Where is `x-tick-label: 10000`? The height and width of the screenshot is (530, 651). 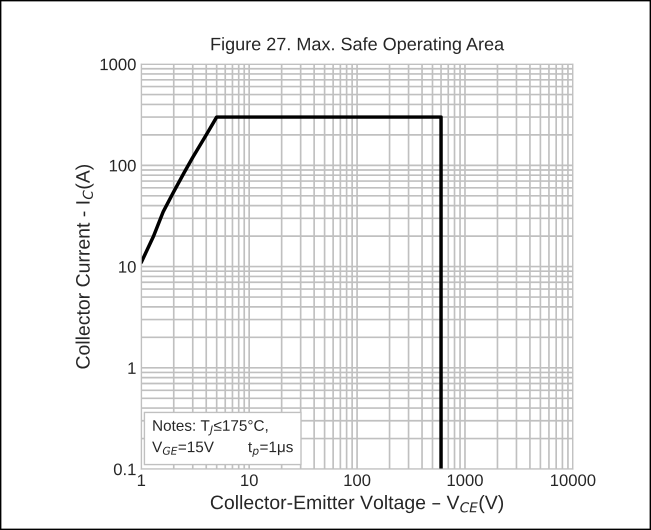
x-tick-label: 10000 is located at coordinates (573, 480).